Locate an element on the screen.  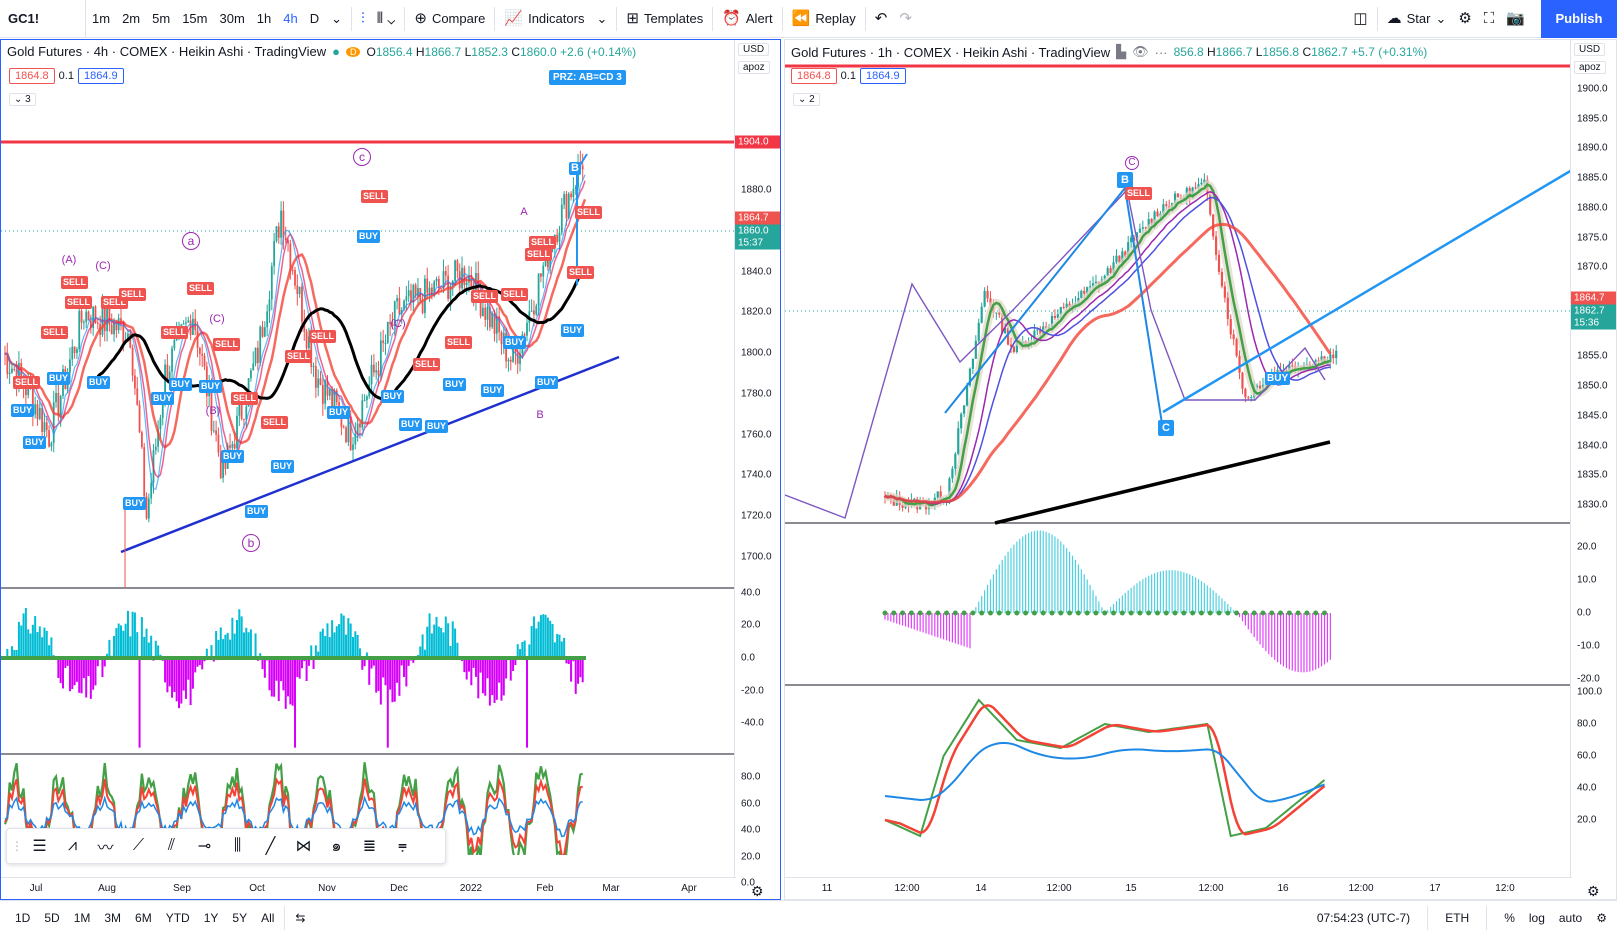
indicators-button: 📈 Indicators is located at coordinates (544, 19).